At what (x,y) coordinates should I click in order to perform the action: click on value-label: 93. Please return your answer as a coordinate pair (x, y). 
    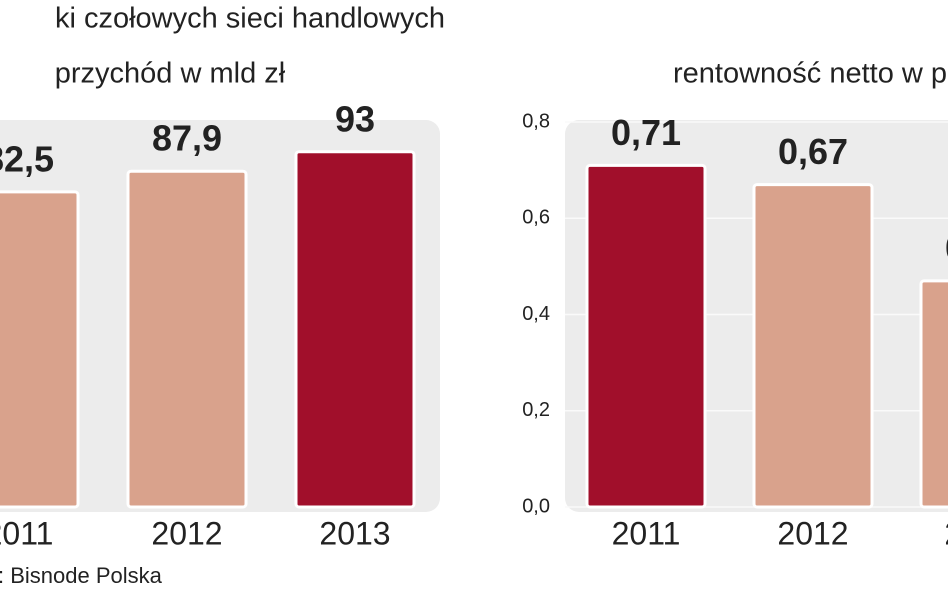
    Looking at the image, I should click on (355, 118).